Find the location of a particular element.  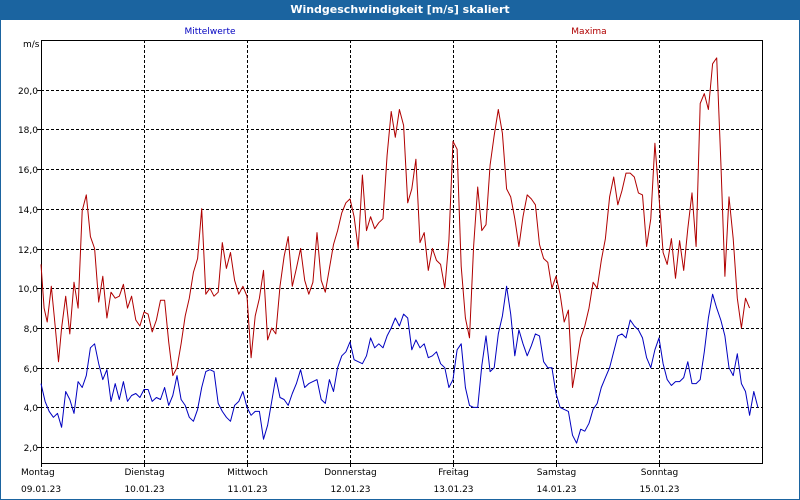

y-tick-label: 10,0 is located at coordinates (28, 290).